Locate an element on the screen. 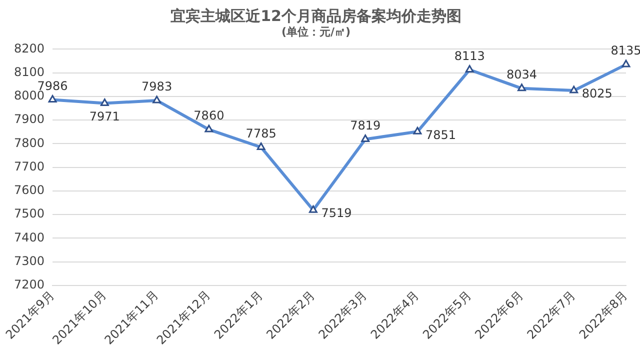  y-tick-label: 7300 is located at coordinates (29, 261).